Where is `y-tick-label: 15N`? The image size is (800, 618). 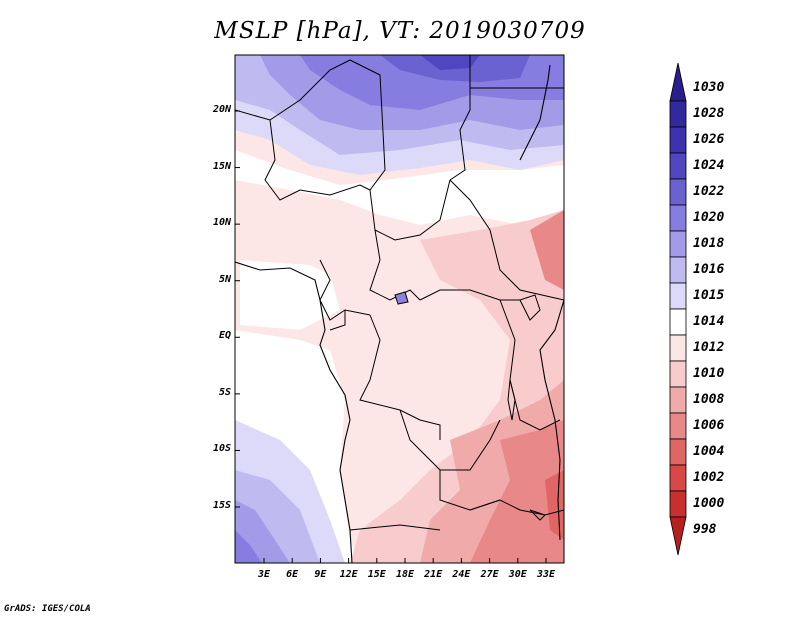
y-tick-label: 15N is located at coordinates (221, 166).